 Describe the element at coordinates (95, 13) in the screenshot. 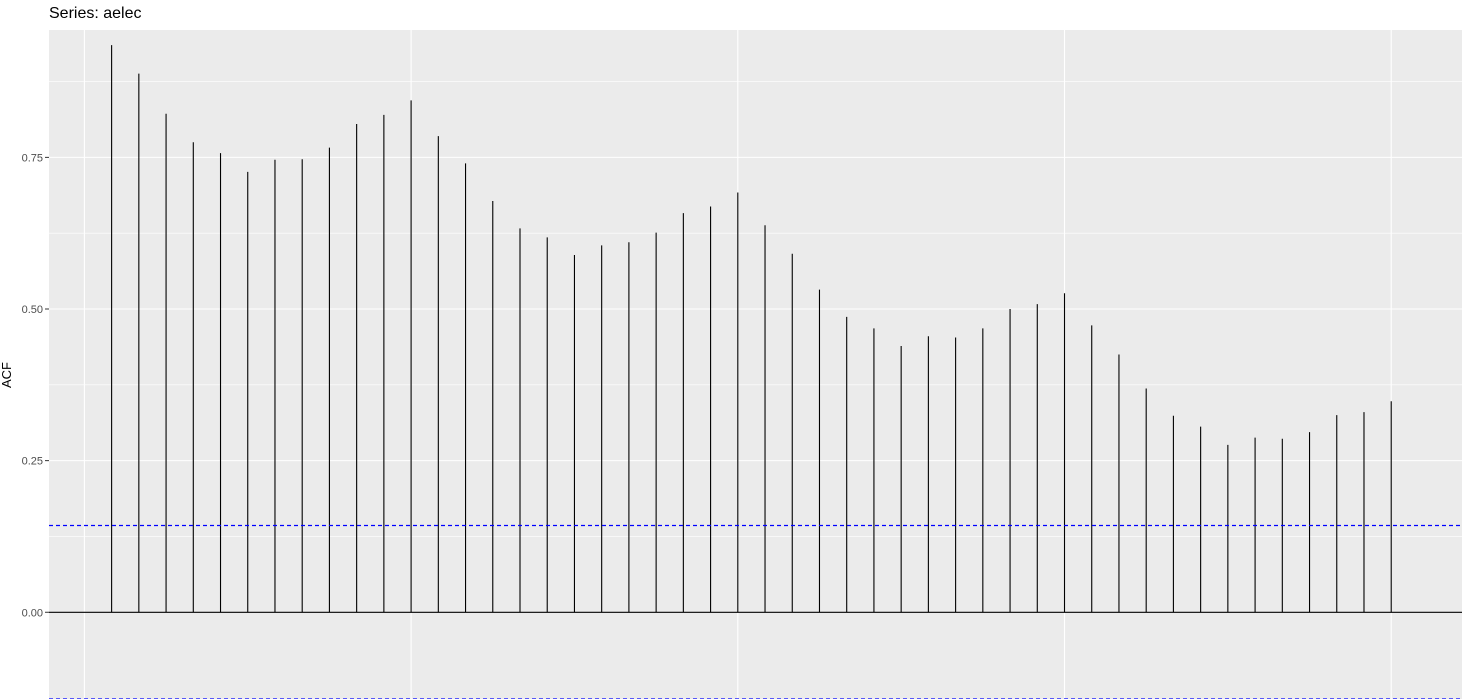

I see `chart-title: Series: aelec` at that location.